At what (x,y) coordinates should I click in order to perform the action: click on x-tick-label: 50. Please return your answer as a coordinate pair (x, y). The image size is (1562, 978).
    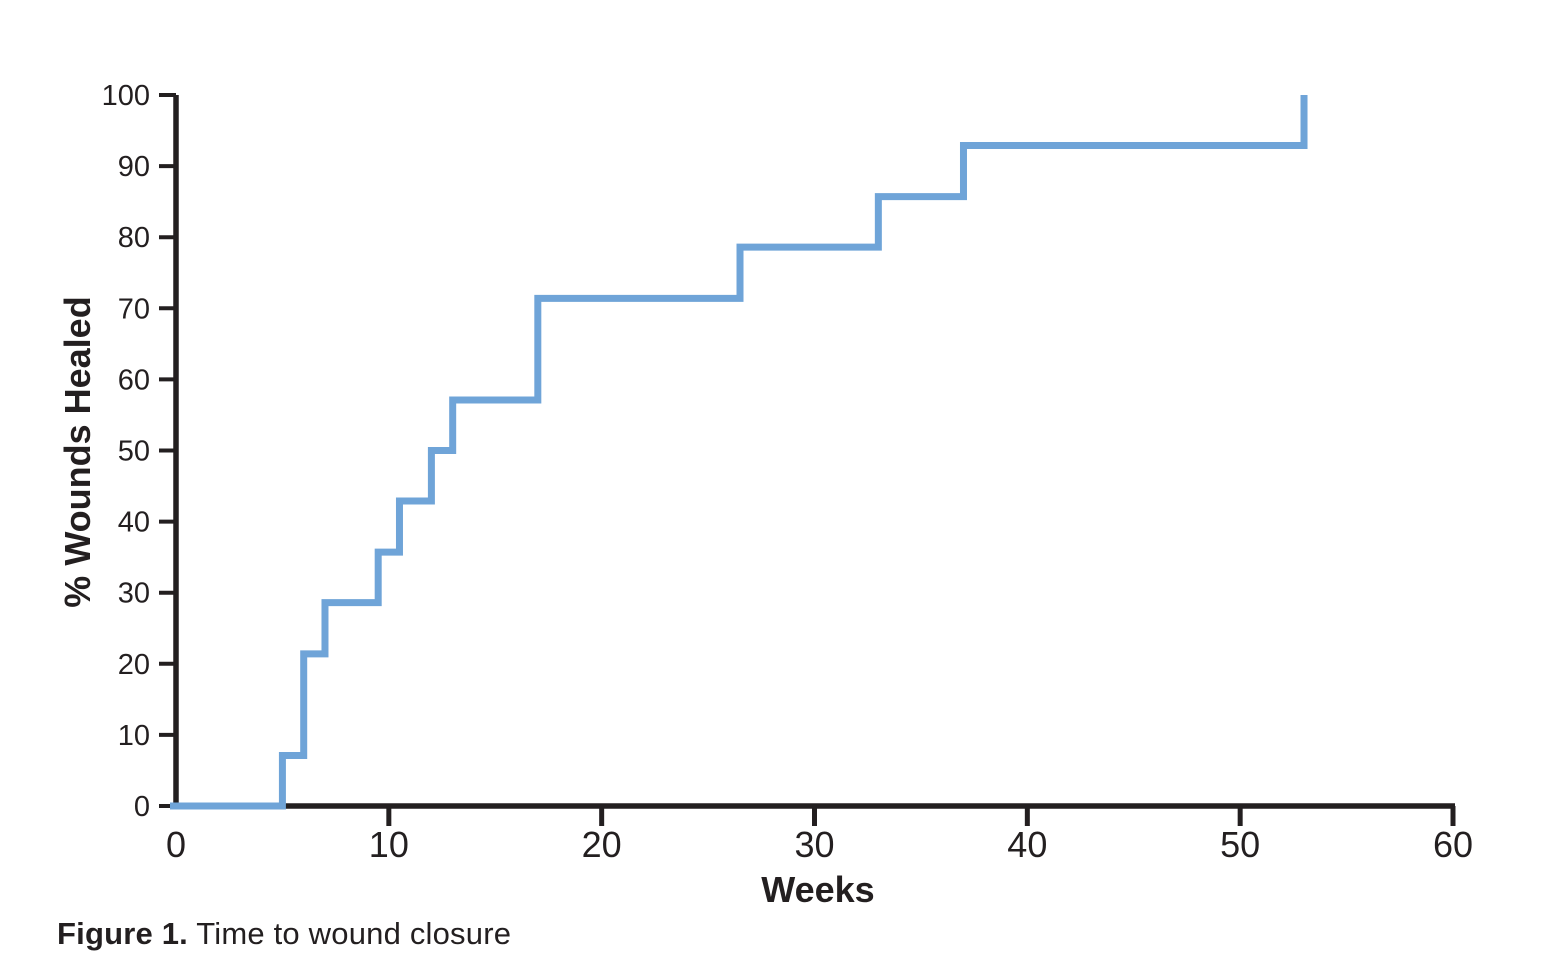
    Looking at the image, I should click on (1240, 844).